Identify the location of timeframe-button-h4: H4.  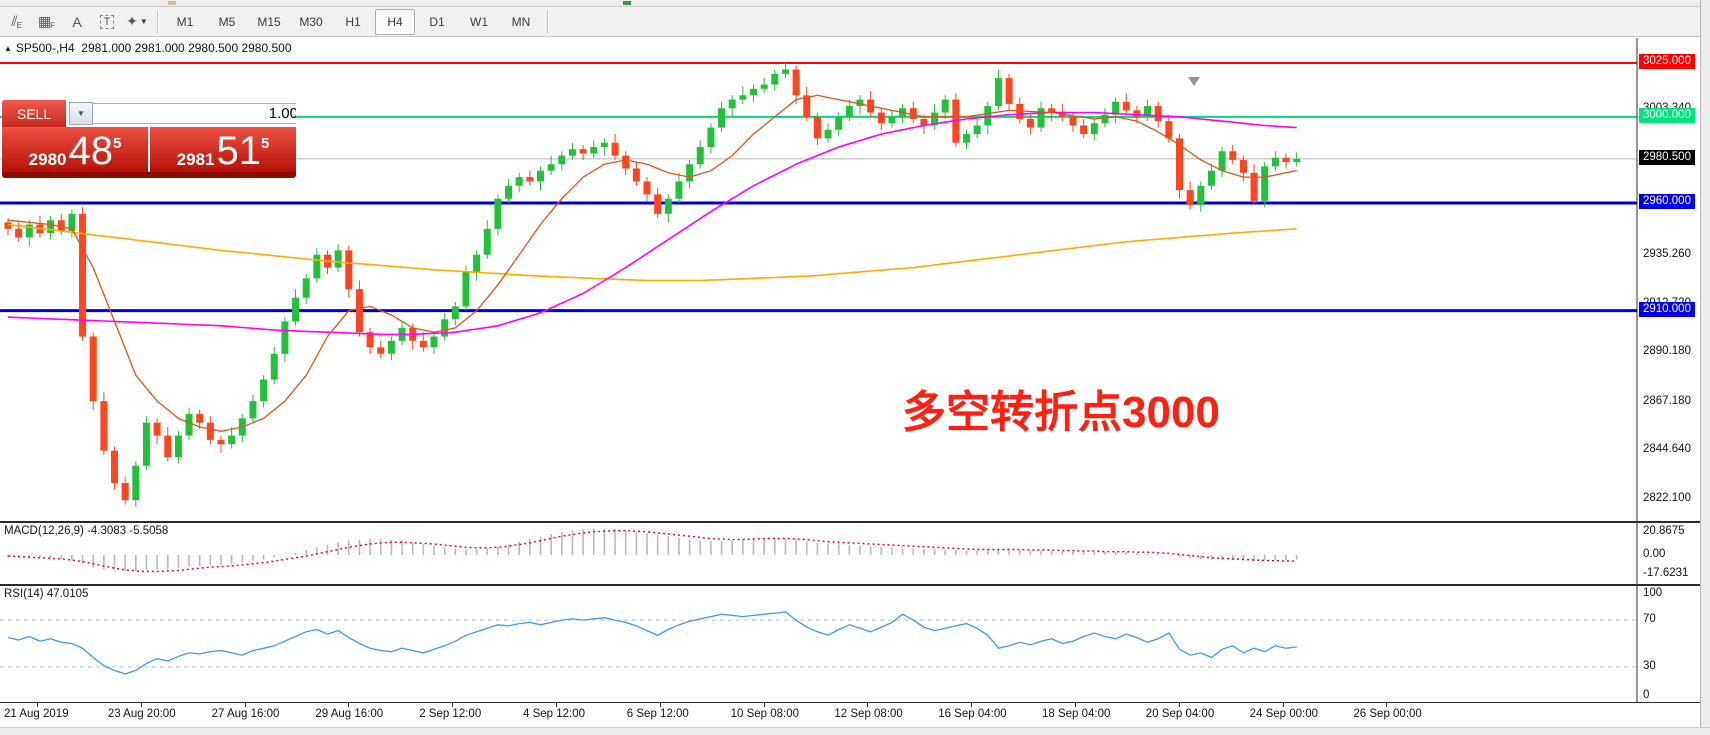
(395, 21).